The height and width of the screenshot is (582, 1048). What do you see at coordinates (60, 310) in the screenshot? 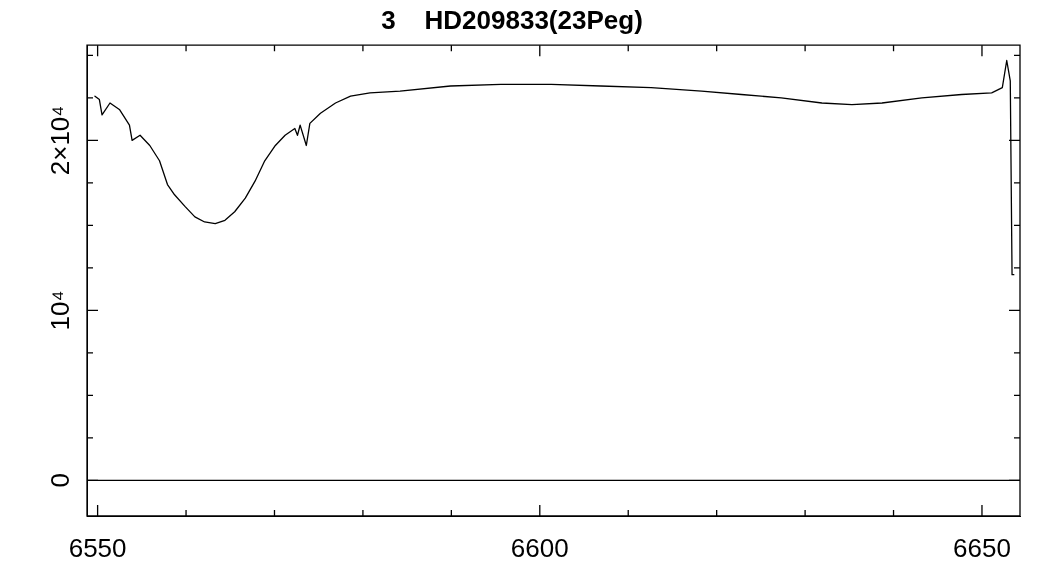
I see `y-tick-label: 10⁴` at bounding box center [60, 310].